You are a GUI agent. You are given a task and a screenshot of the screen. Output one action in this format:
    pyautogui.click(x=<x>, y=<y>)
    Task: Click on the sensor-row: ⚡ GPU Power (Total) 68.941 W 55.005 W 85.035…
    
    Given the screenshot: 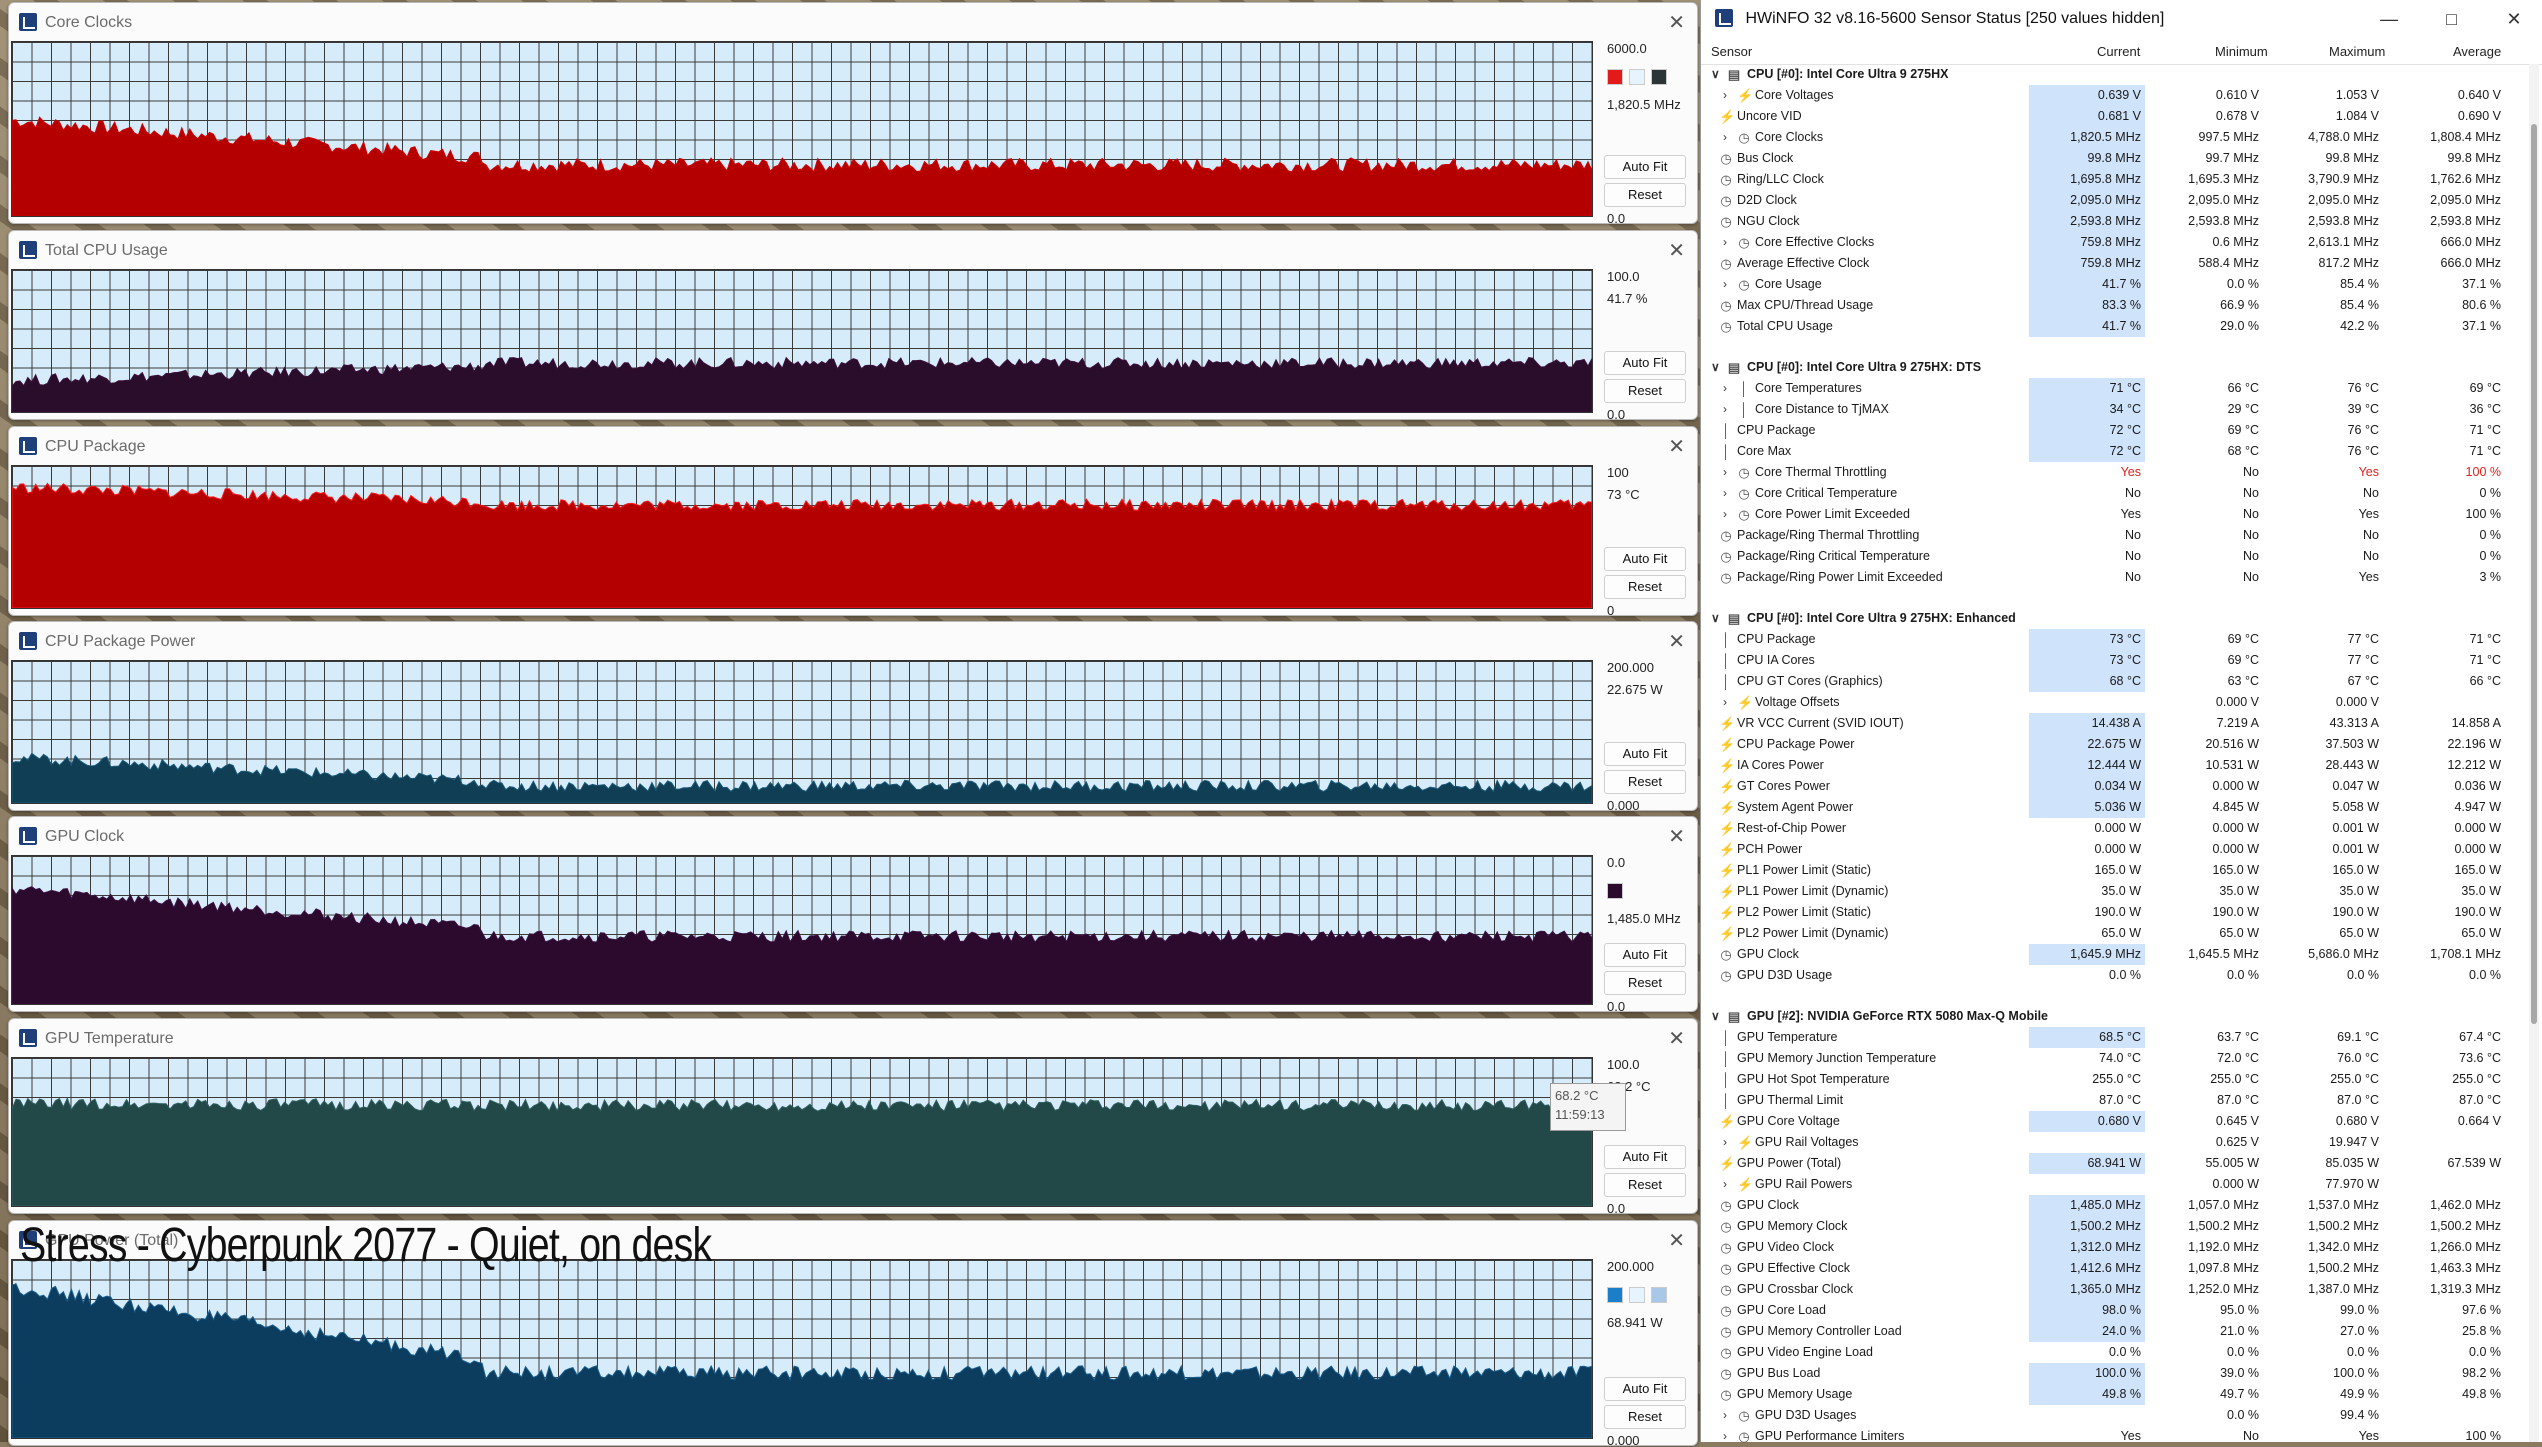 What is the action you would take?
    pyautogui.click(x=2112, y=1163)
    